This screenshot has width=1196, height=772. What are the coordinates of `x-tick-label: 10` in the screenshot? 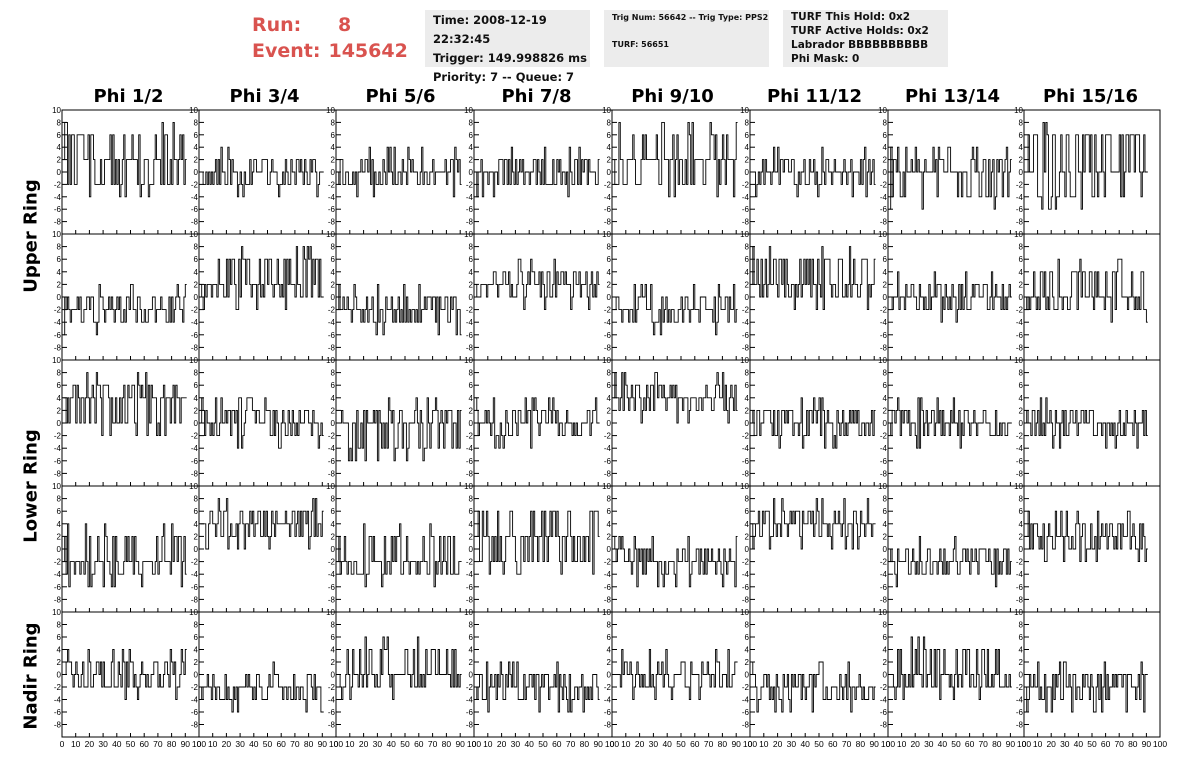 It's located at (213, 744).